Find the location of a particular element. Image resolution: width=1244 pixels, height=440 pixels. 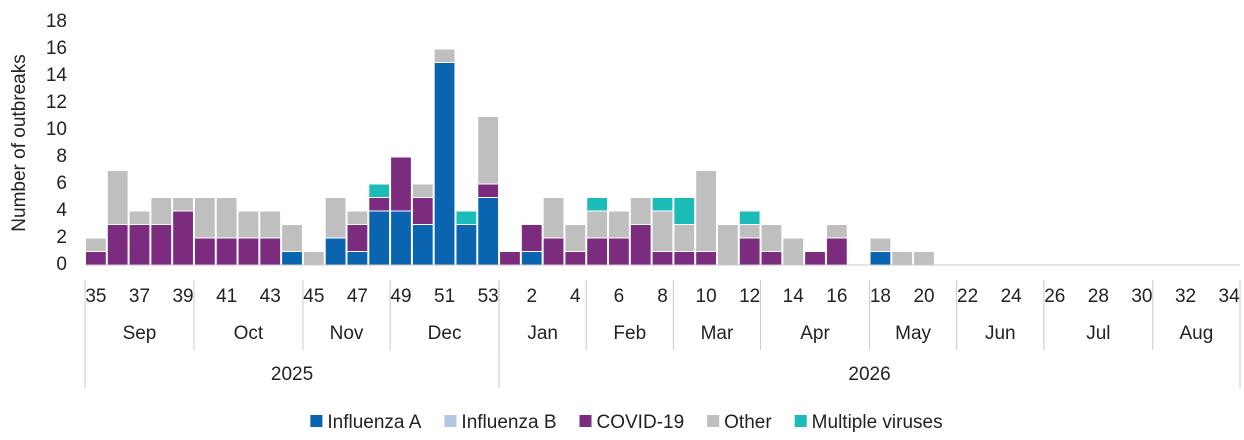

year-label: 2026 is located at coordinates (869, 374).